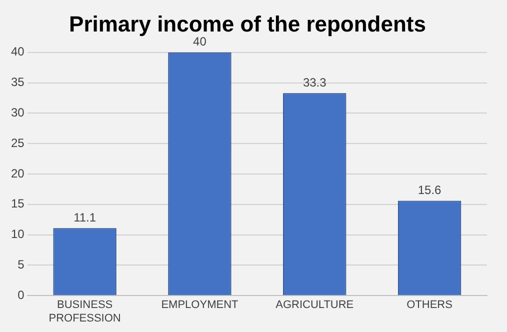 This screenshot has width=507, height=332. What do you see at coordinates (314, 82) in the screenshot?
I see `data-label: 33.3` at bounding box center [314, 82].